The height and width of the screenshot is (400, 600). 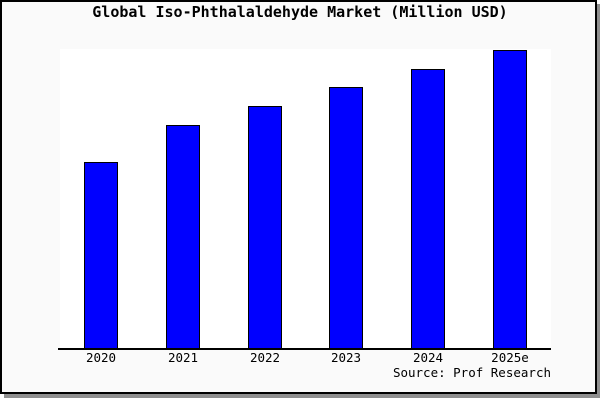 What do you see at coordinates (183, 237) in the screenshot?
I see `bar-2021` at bounding box center [183, 237].